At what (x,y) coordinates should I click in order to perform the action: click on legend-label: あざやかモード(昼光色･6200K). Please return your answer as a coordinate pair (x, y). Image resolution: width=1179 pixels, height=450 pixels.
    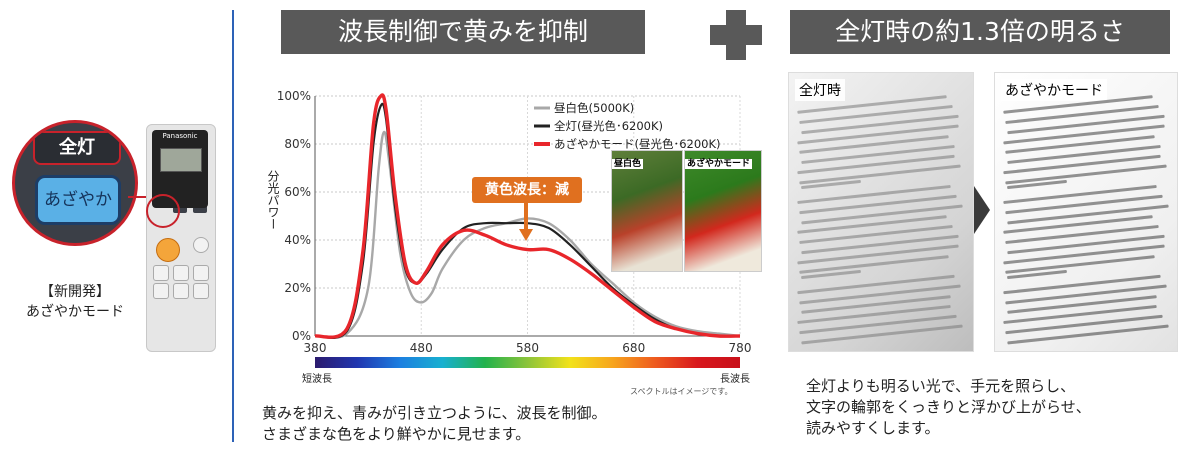
    Looking at the image, I should click on (637, 144).